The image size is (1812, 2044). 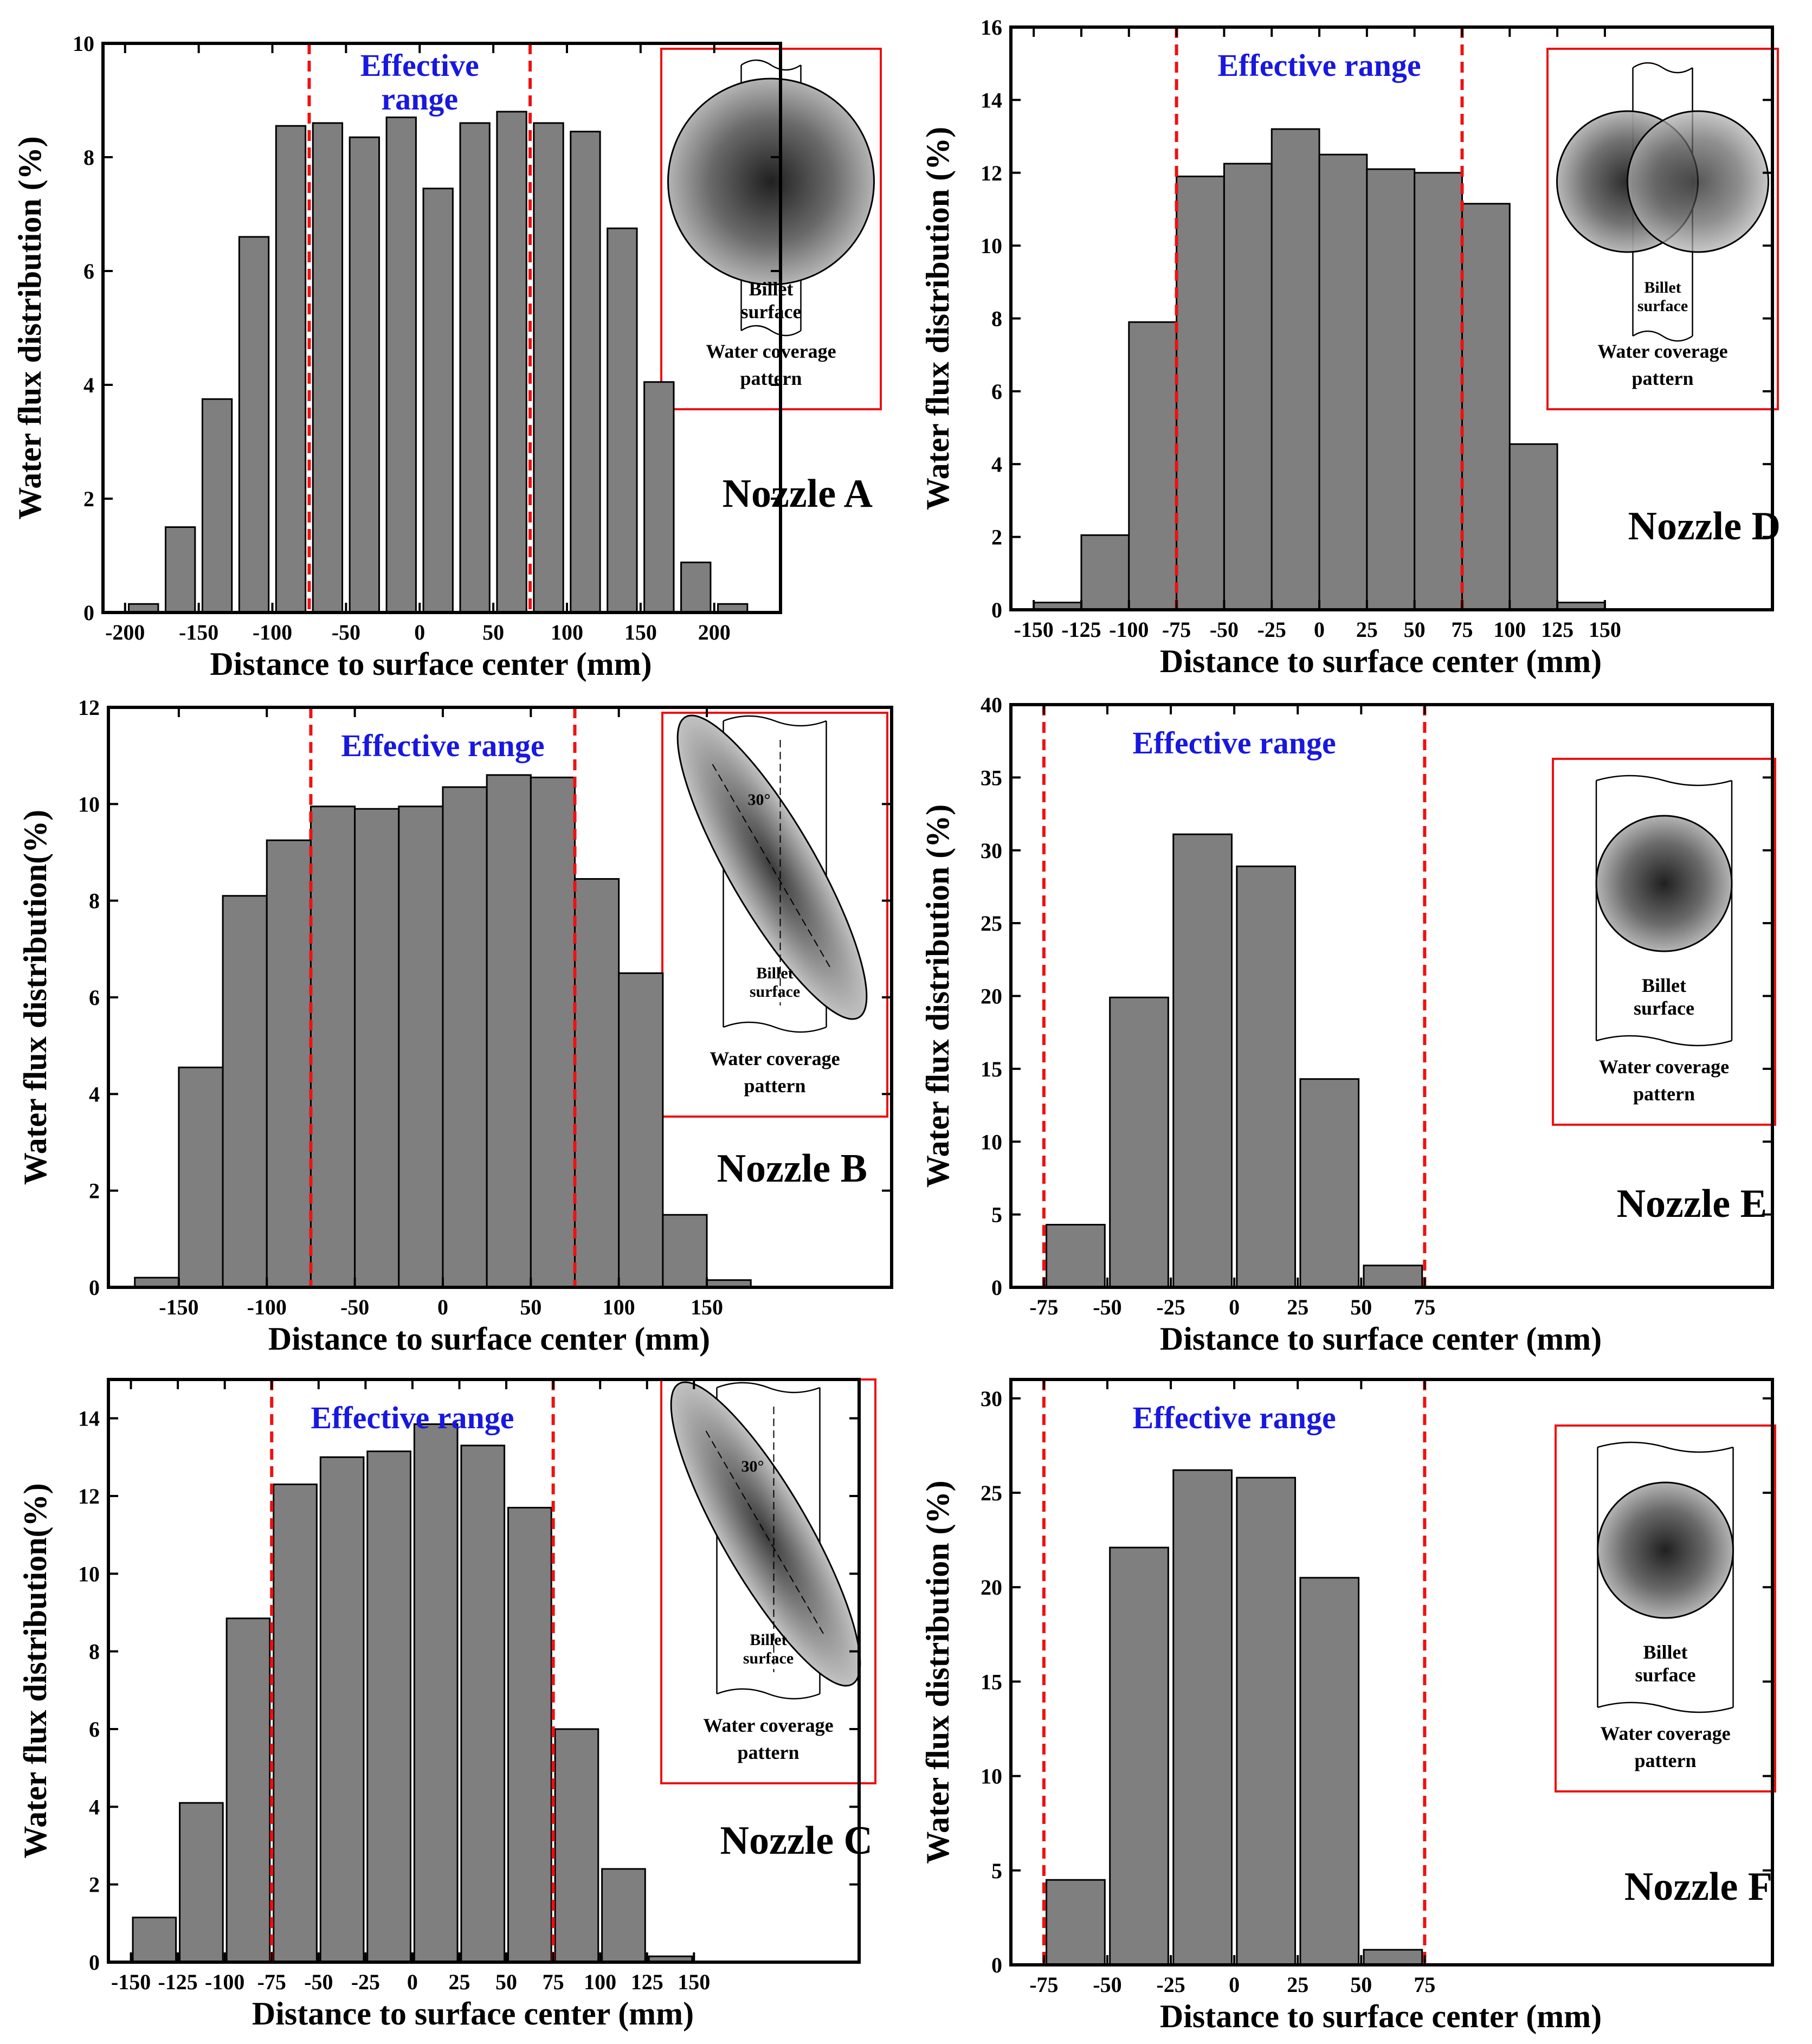 I want to click on spray-ellipse, so click(x=765, y=1534).